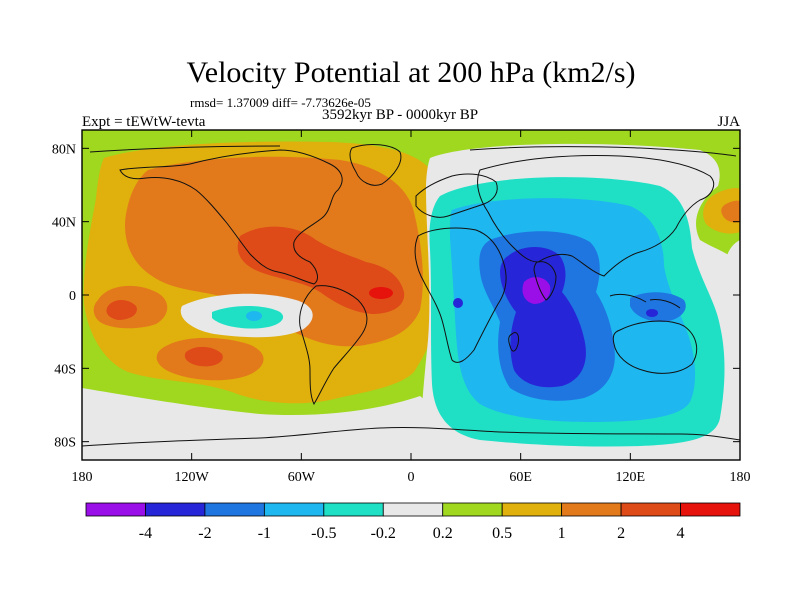 This screenshot has height=600, width=800. I want to click on contour-fill-negative-0.2-east-edge, so click(732, 266).